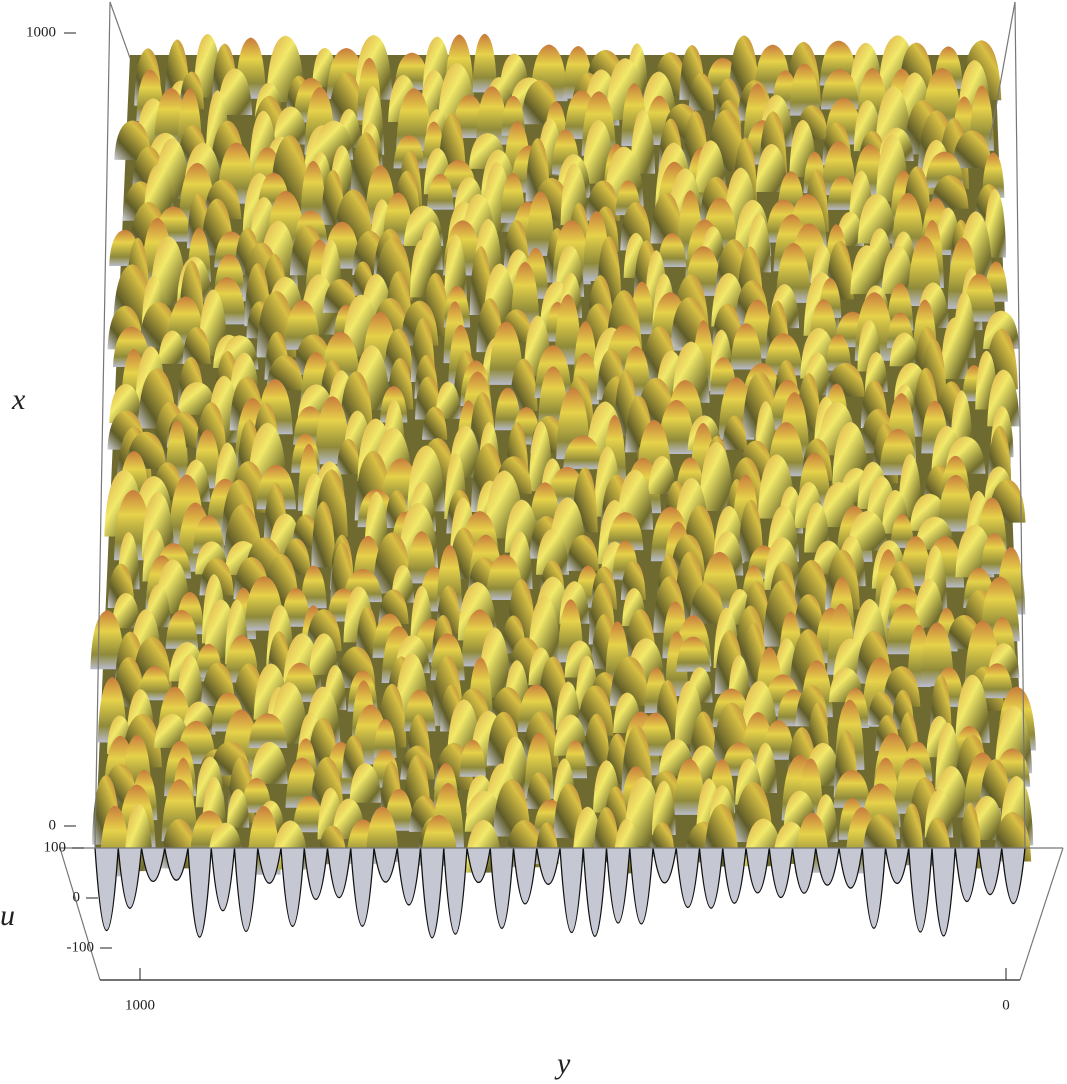  I want to click on surface-front-edge, so click(560, 893).